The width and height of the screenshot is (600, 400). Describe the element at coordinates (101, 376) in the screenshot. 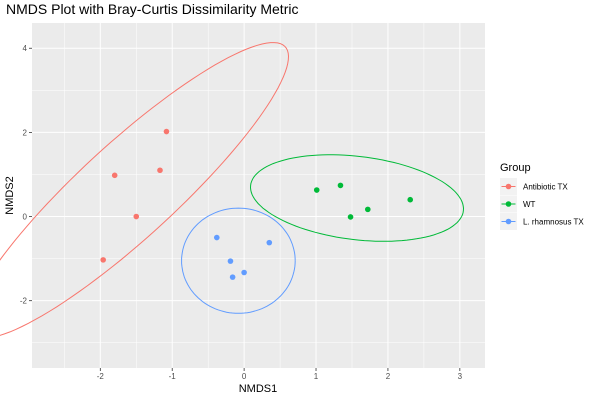

I see `x-tick-label: -2` at that location.